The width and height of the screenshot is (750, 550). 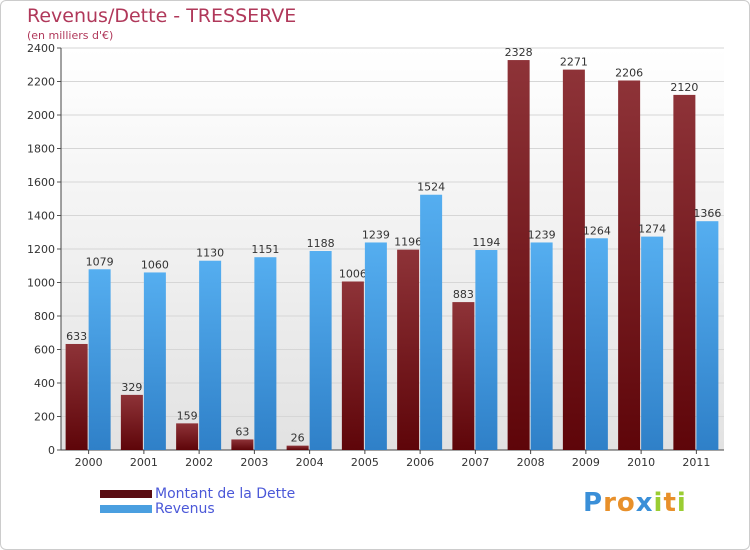 I want to click on legend-label-revenus: Revenus, so click(x=185, y=508).